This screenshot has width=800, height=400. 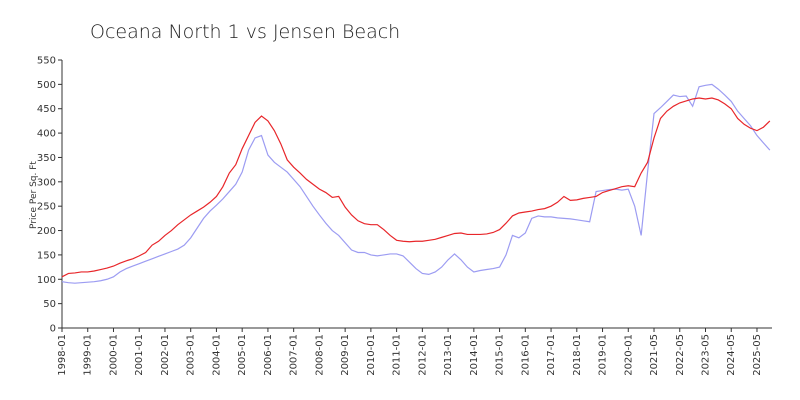 What do you see at coordinates (731, 355) in the screenshot?
I see `x-tick-label: 2024-05` at bounding box center [731, 355].